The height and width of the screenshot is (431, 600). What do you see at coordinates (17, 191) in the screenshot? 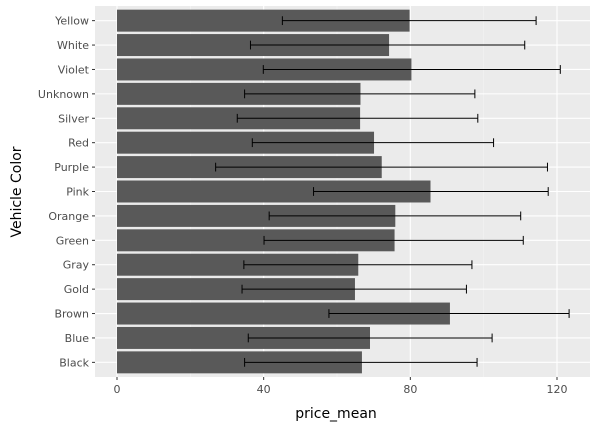
I see `y-axis-title: Vehicle Color` at bounding box center [17, 191].